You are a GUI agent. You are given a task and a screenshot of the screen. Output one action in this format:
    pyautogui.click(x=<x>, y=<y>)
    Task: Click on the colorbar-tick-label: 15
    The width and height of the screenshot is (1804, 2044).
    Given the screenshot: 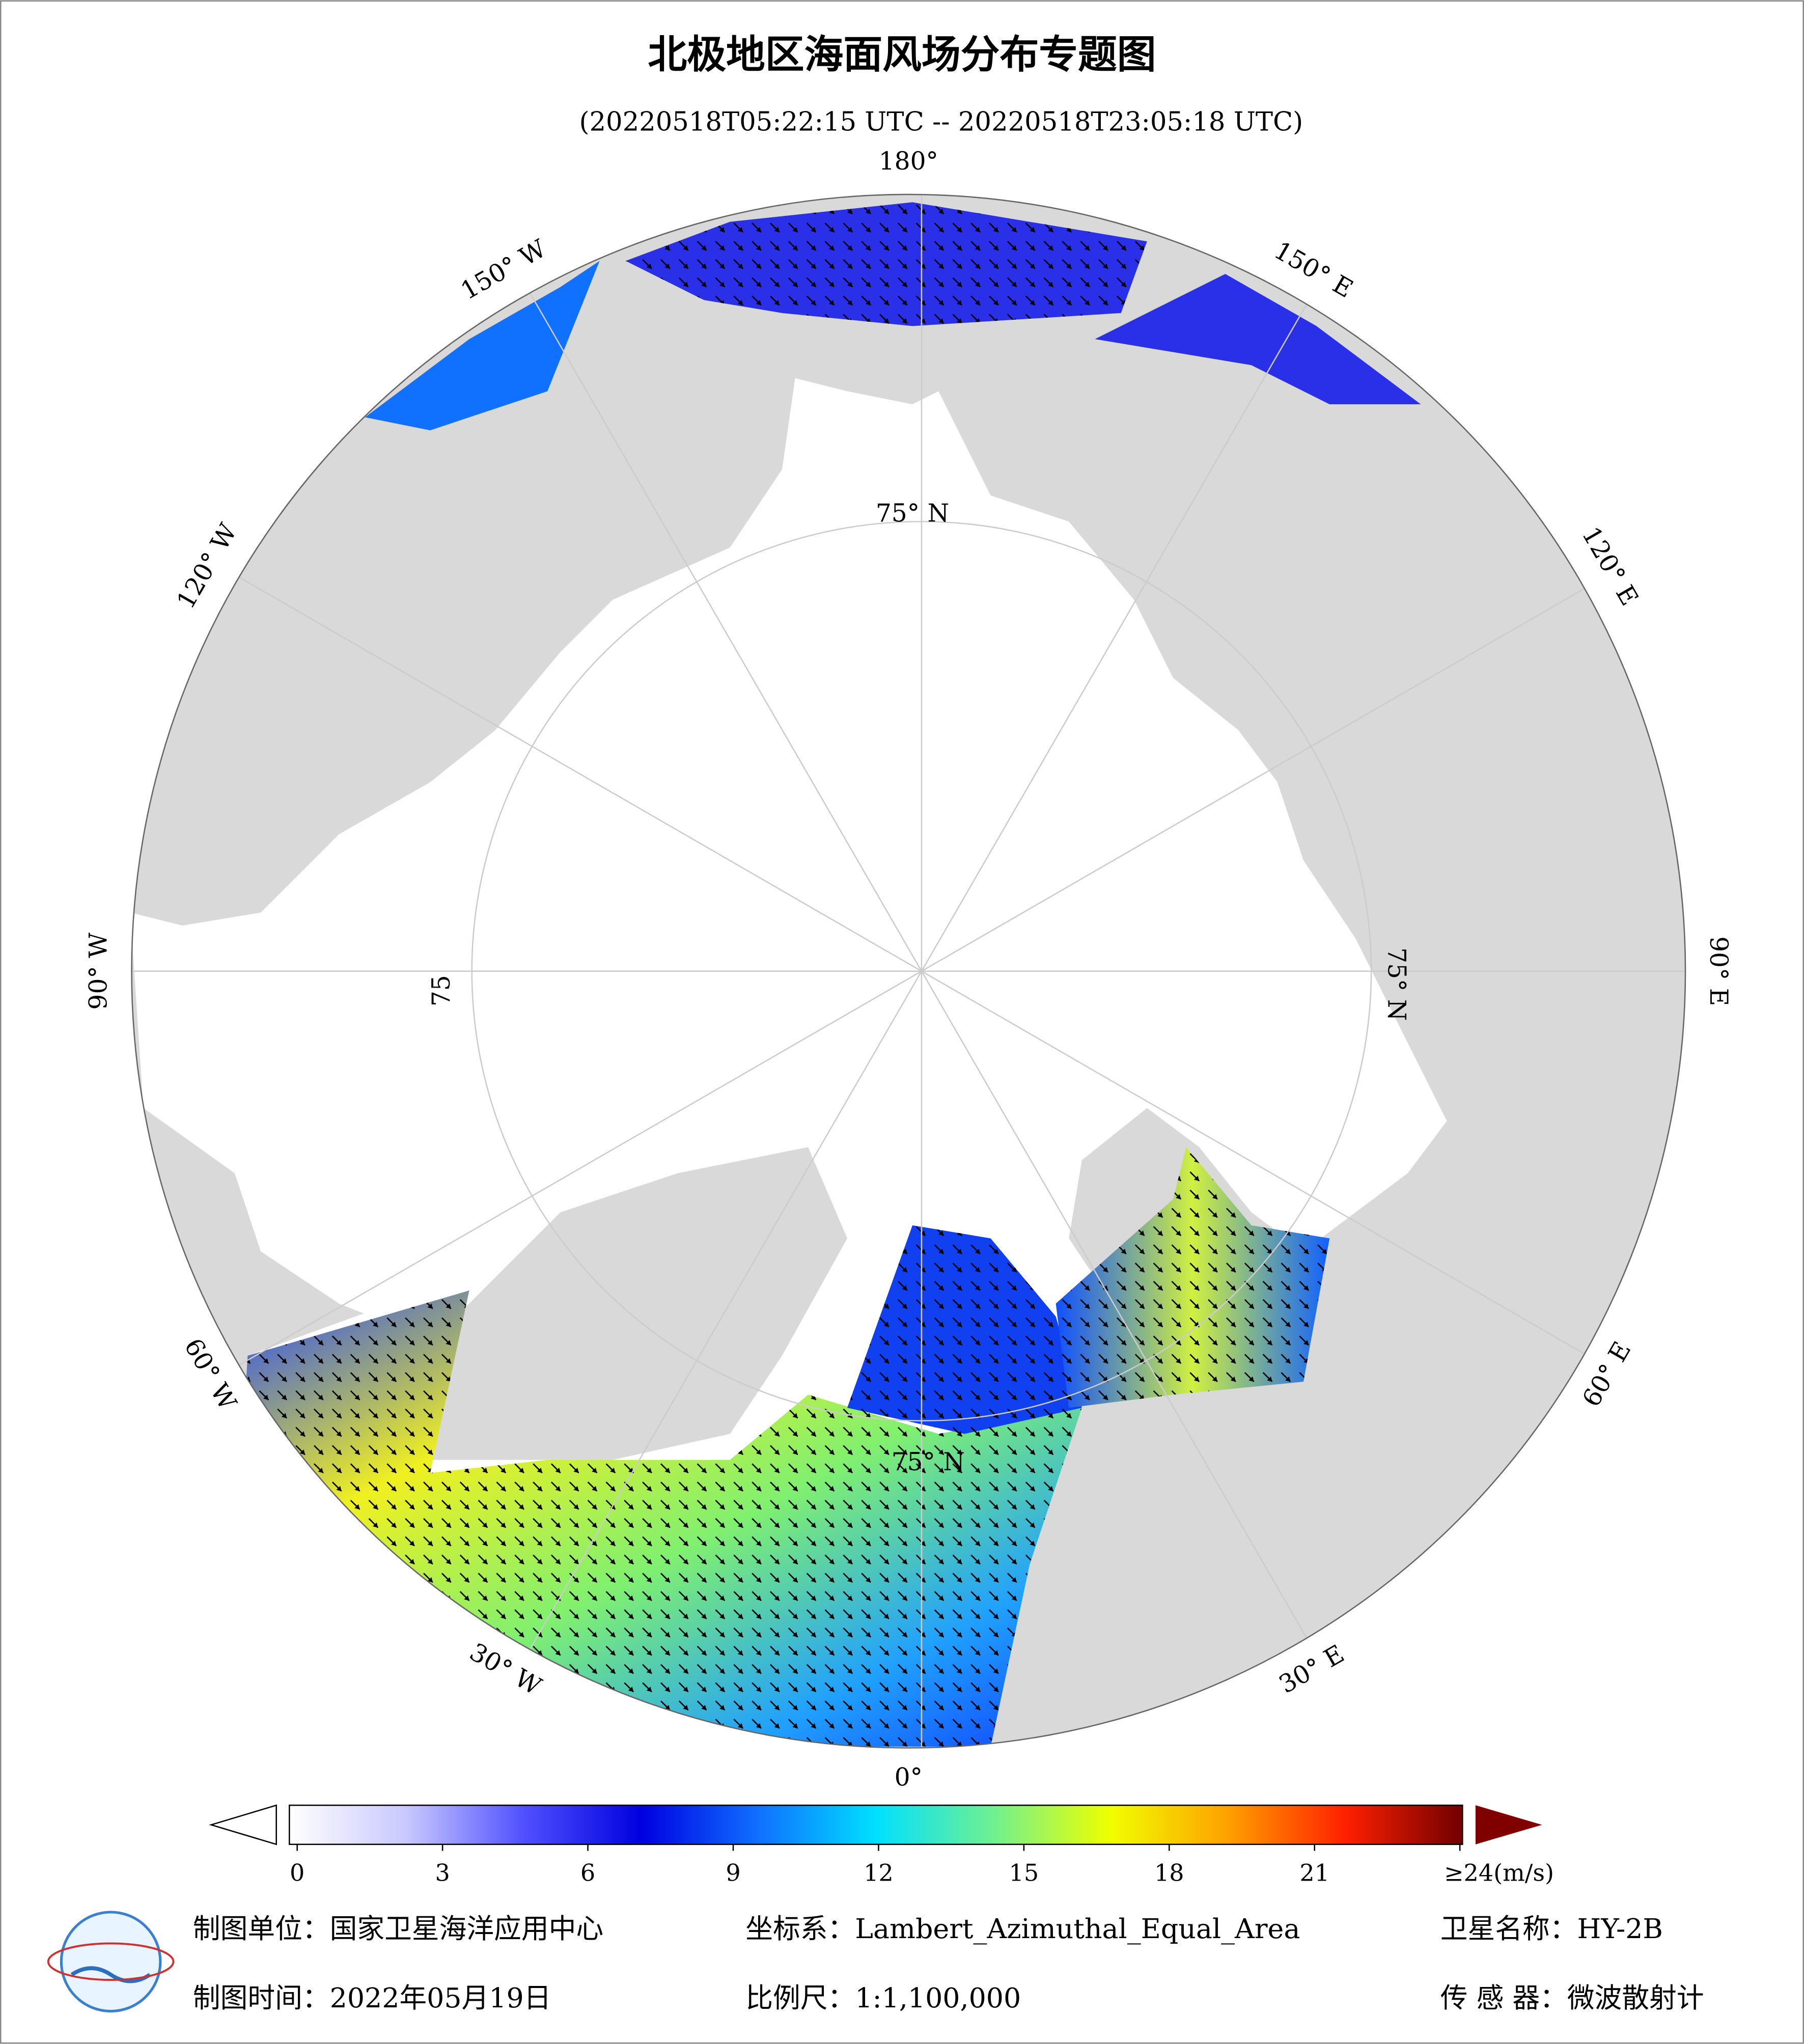 What is the action you would take?
    pyautogui.click(x=1024, y=1873)
    